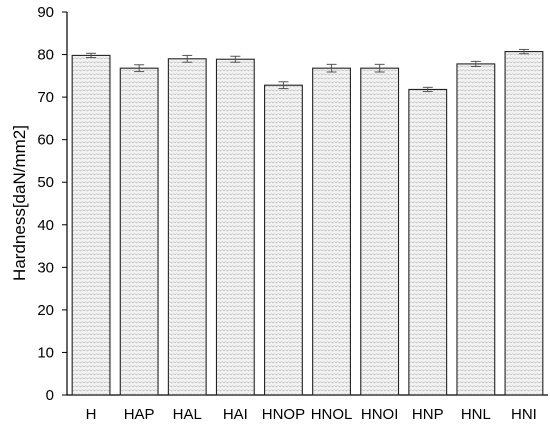 The image size is (550, 431). What do you see at coordinates (187, 227) in the screenshot?
I see `bar-hal` at bounding box center [187, 227].